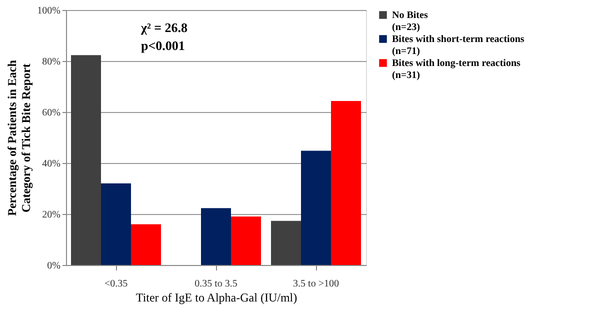  Describe the element at coordinates (116, 284) in the screenshot. I see `x-tick-label: <0.35` at that location.